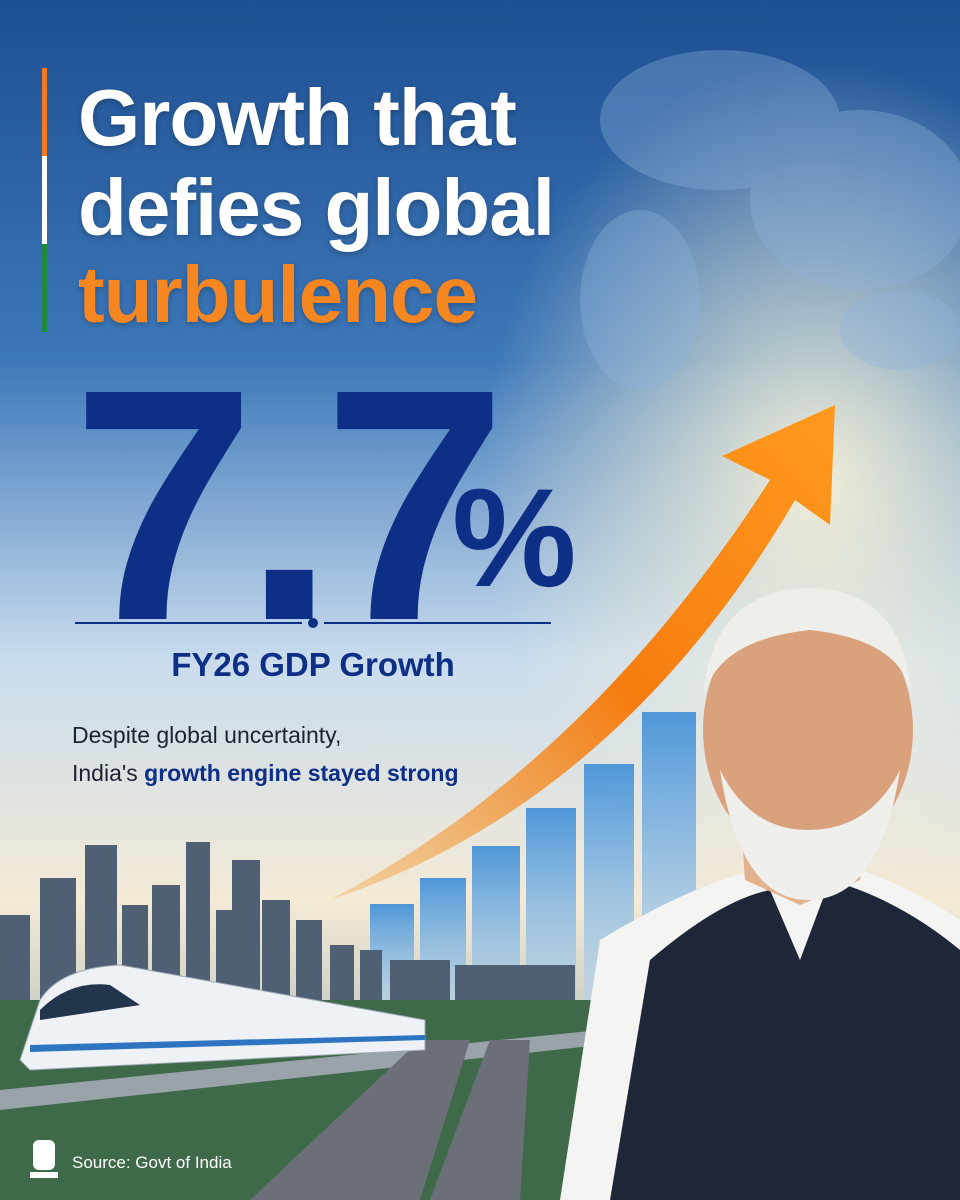 The image size is (960, 1200). What do you see at coordinates (297, 117) in the screenshot?
I see `title-line: Growth that` at bounding box center [297, 117].